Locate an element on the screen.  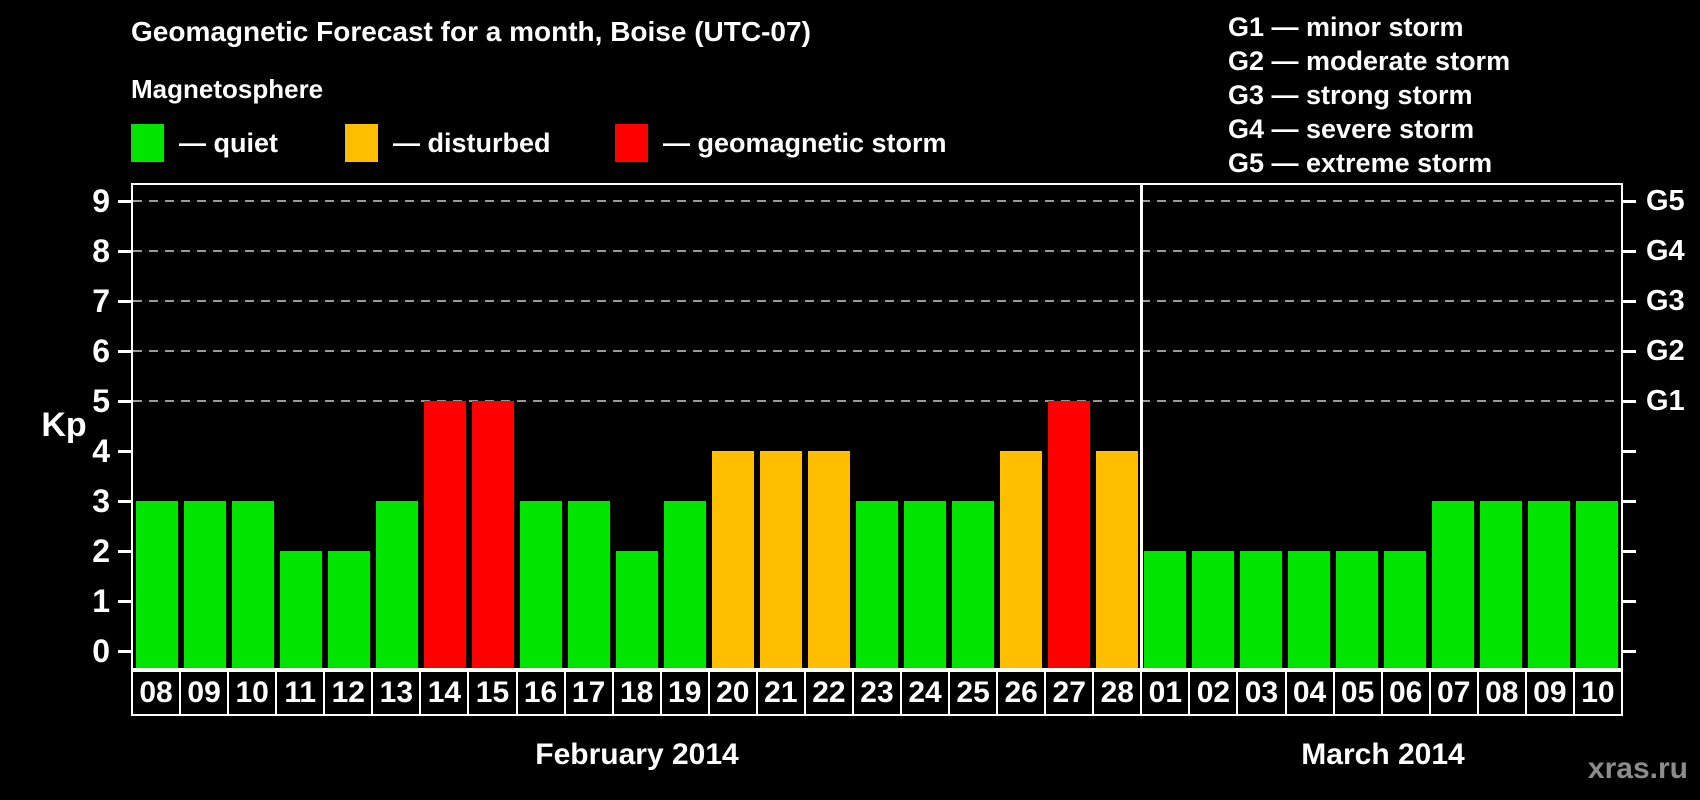
g-axis-label: G3 is located at coordinates (1665, 301).